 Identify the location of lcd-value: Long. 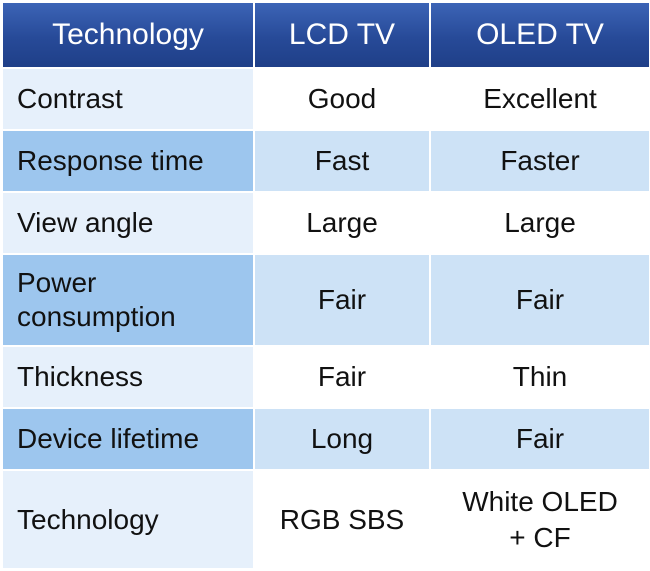
(342, 439).